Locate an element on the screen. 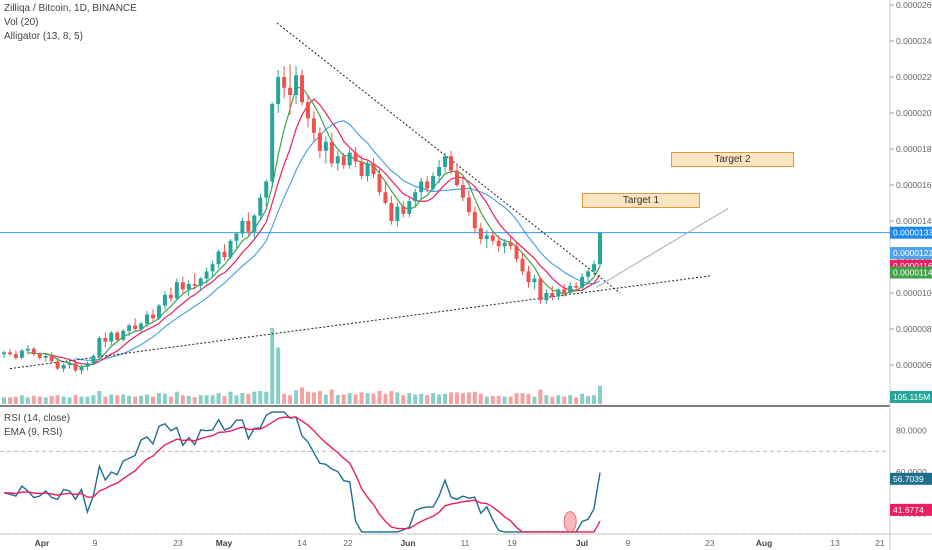  price-label: 0.00001168 is located at coordinates (912, 266).